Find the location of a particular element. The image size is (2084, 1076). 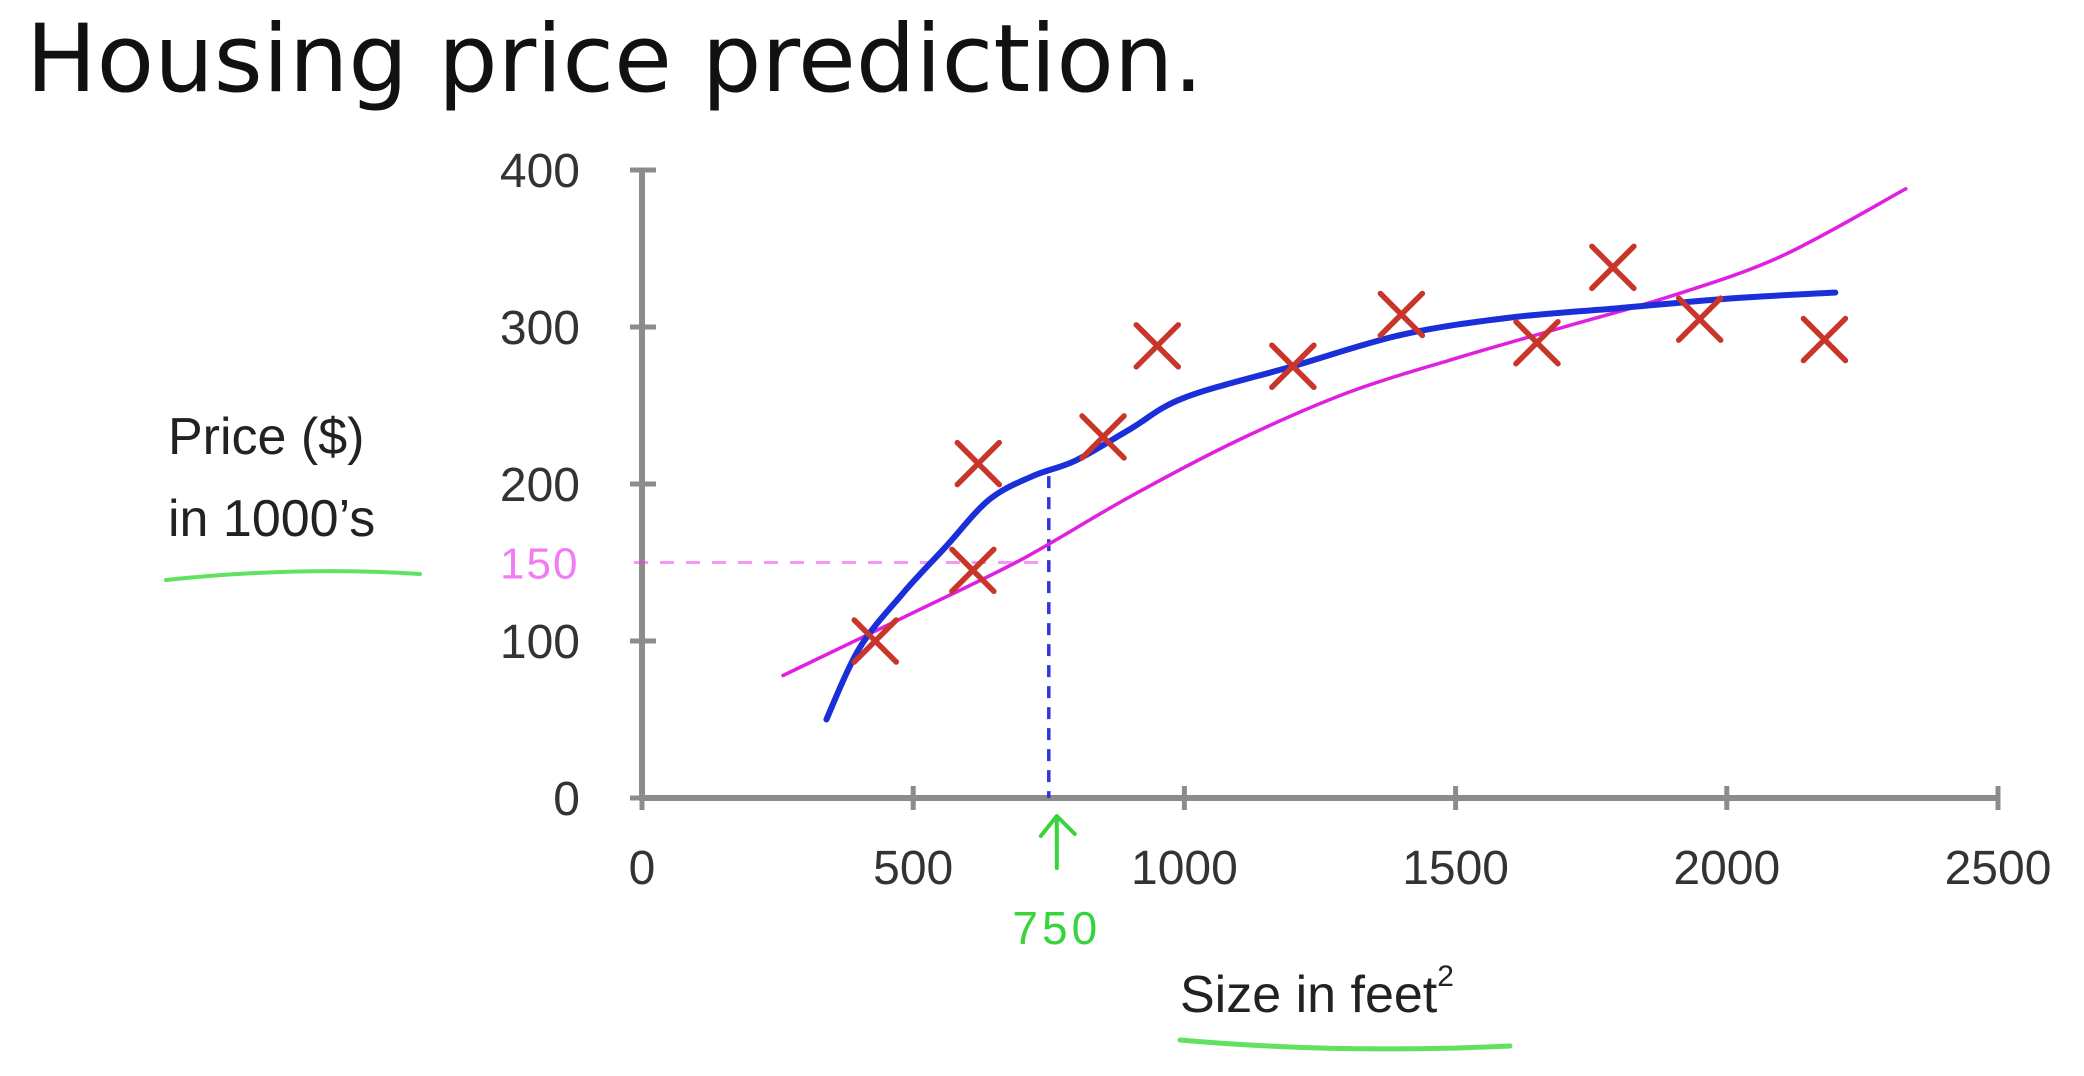

x-axis-label-superscript: 2 is located at coordinates (1445, 976).